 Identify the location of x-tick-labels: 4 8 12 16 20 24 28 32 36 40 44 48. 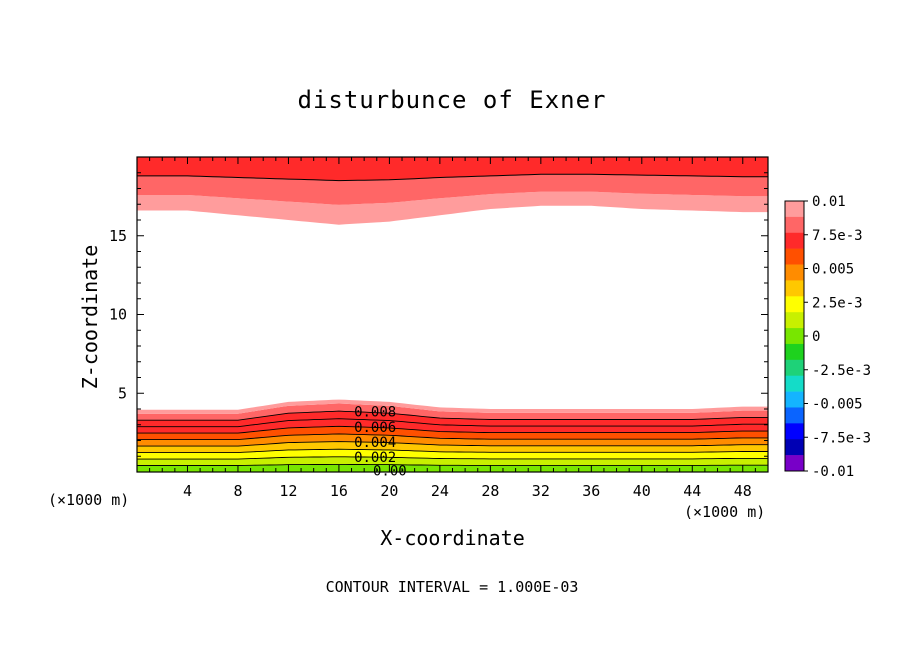
(467, 491).